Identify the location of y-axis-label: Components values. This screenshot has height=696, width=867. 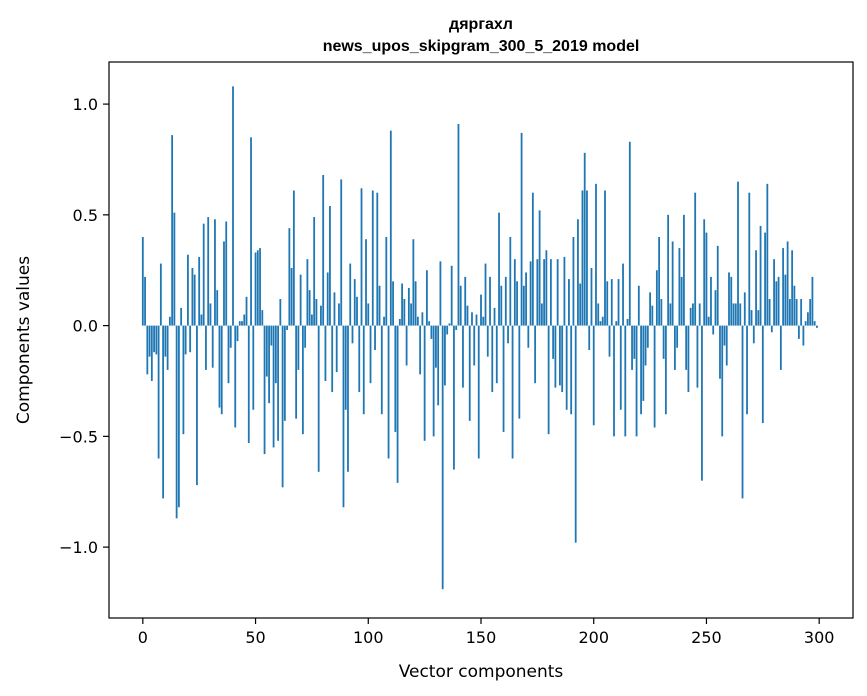
(24, 340).